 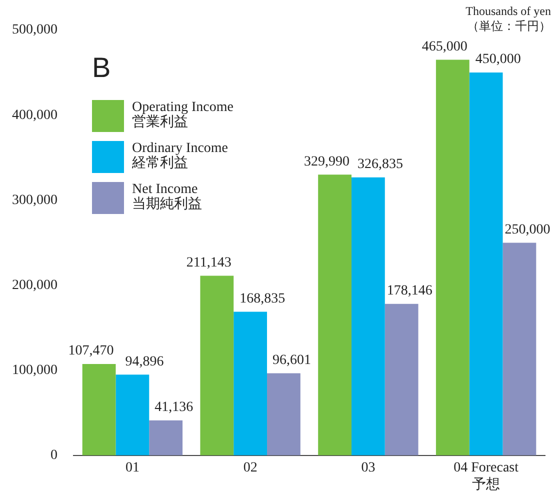 What do you see at coordinates (291, 360) in the screenshot?
I see `data-label: 96,601` at bounding box center [291, 360].